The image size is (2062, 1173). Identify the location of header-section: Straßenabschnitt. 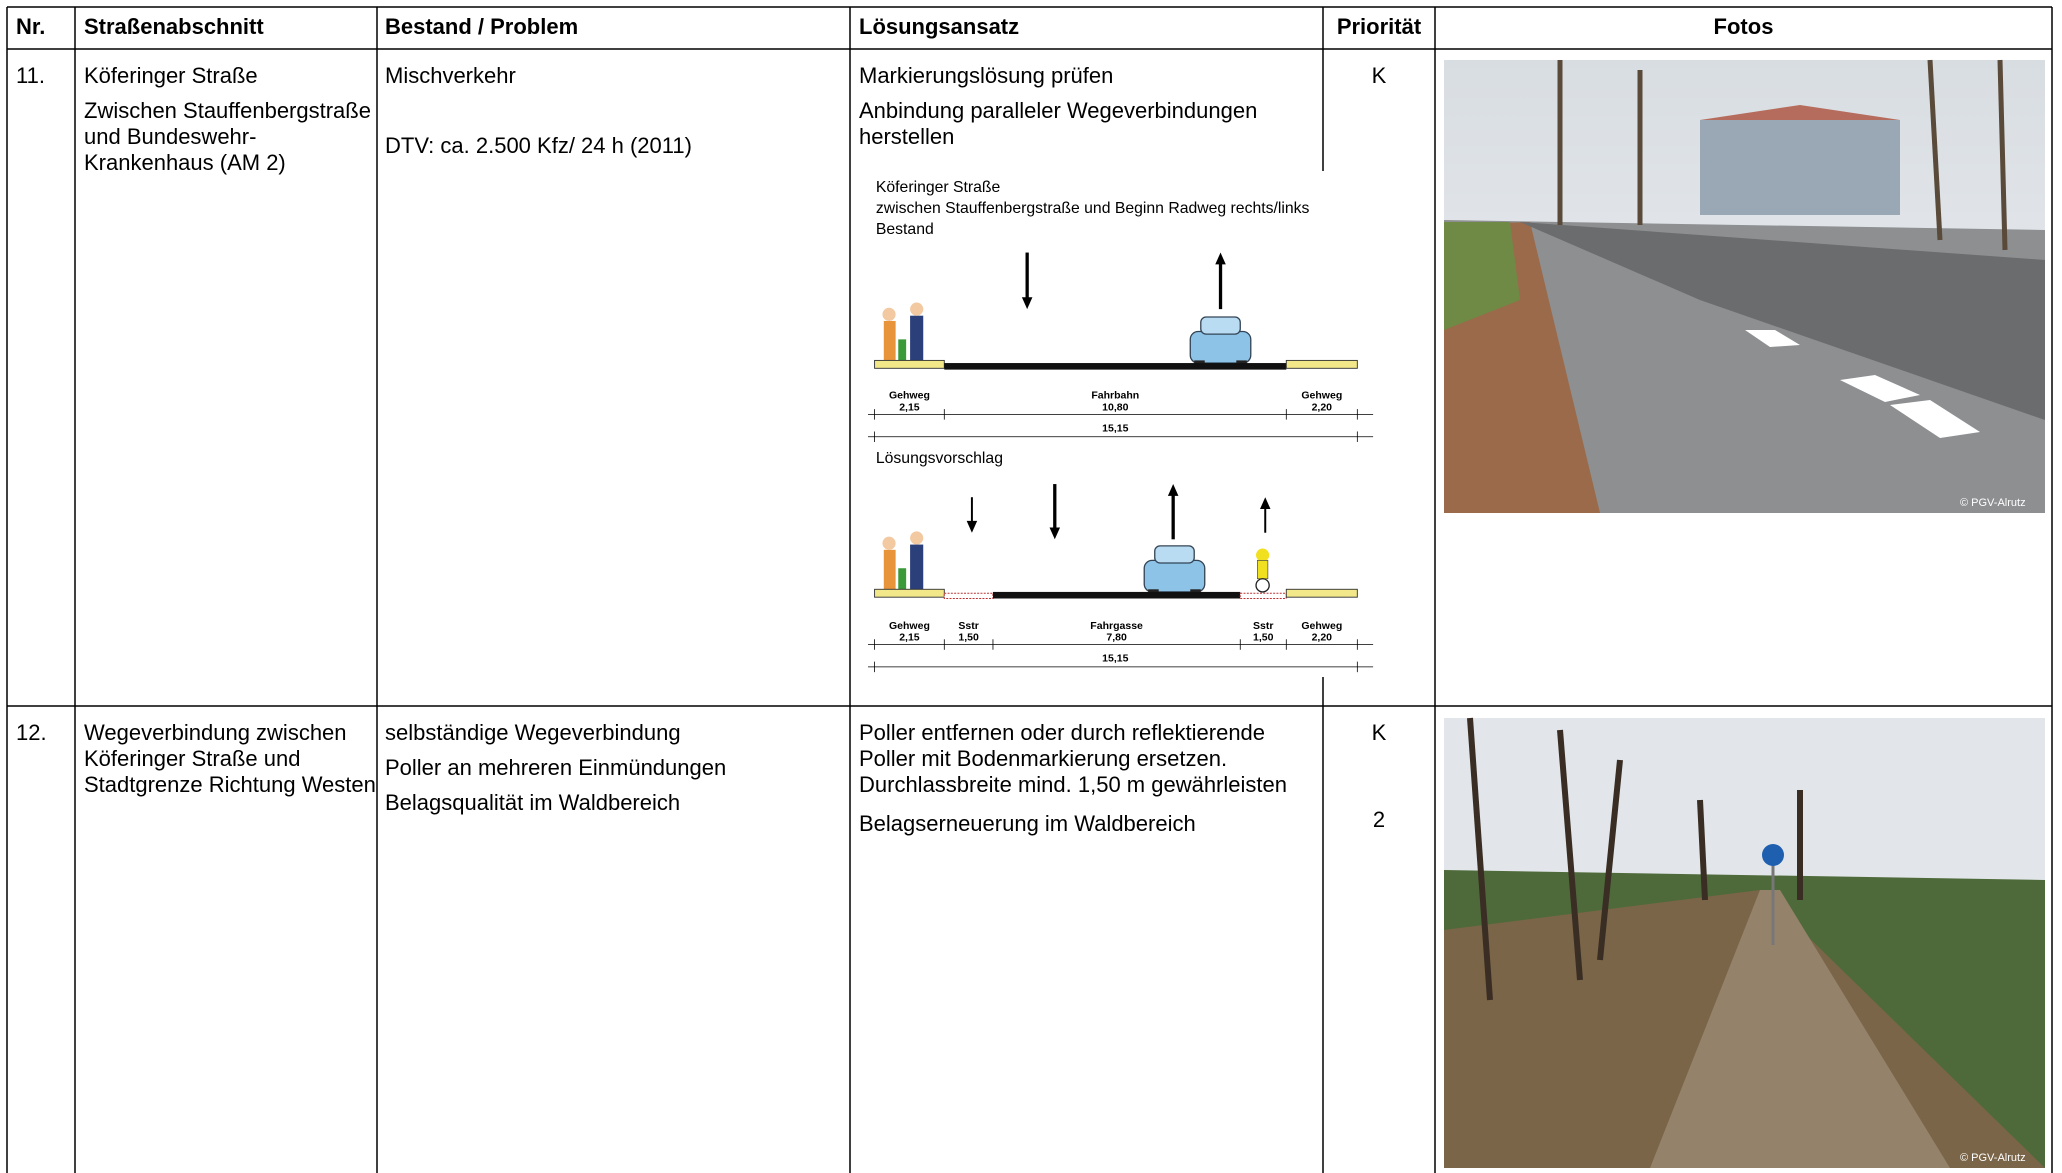
(174, 26).